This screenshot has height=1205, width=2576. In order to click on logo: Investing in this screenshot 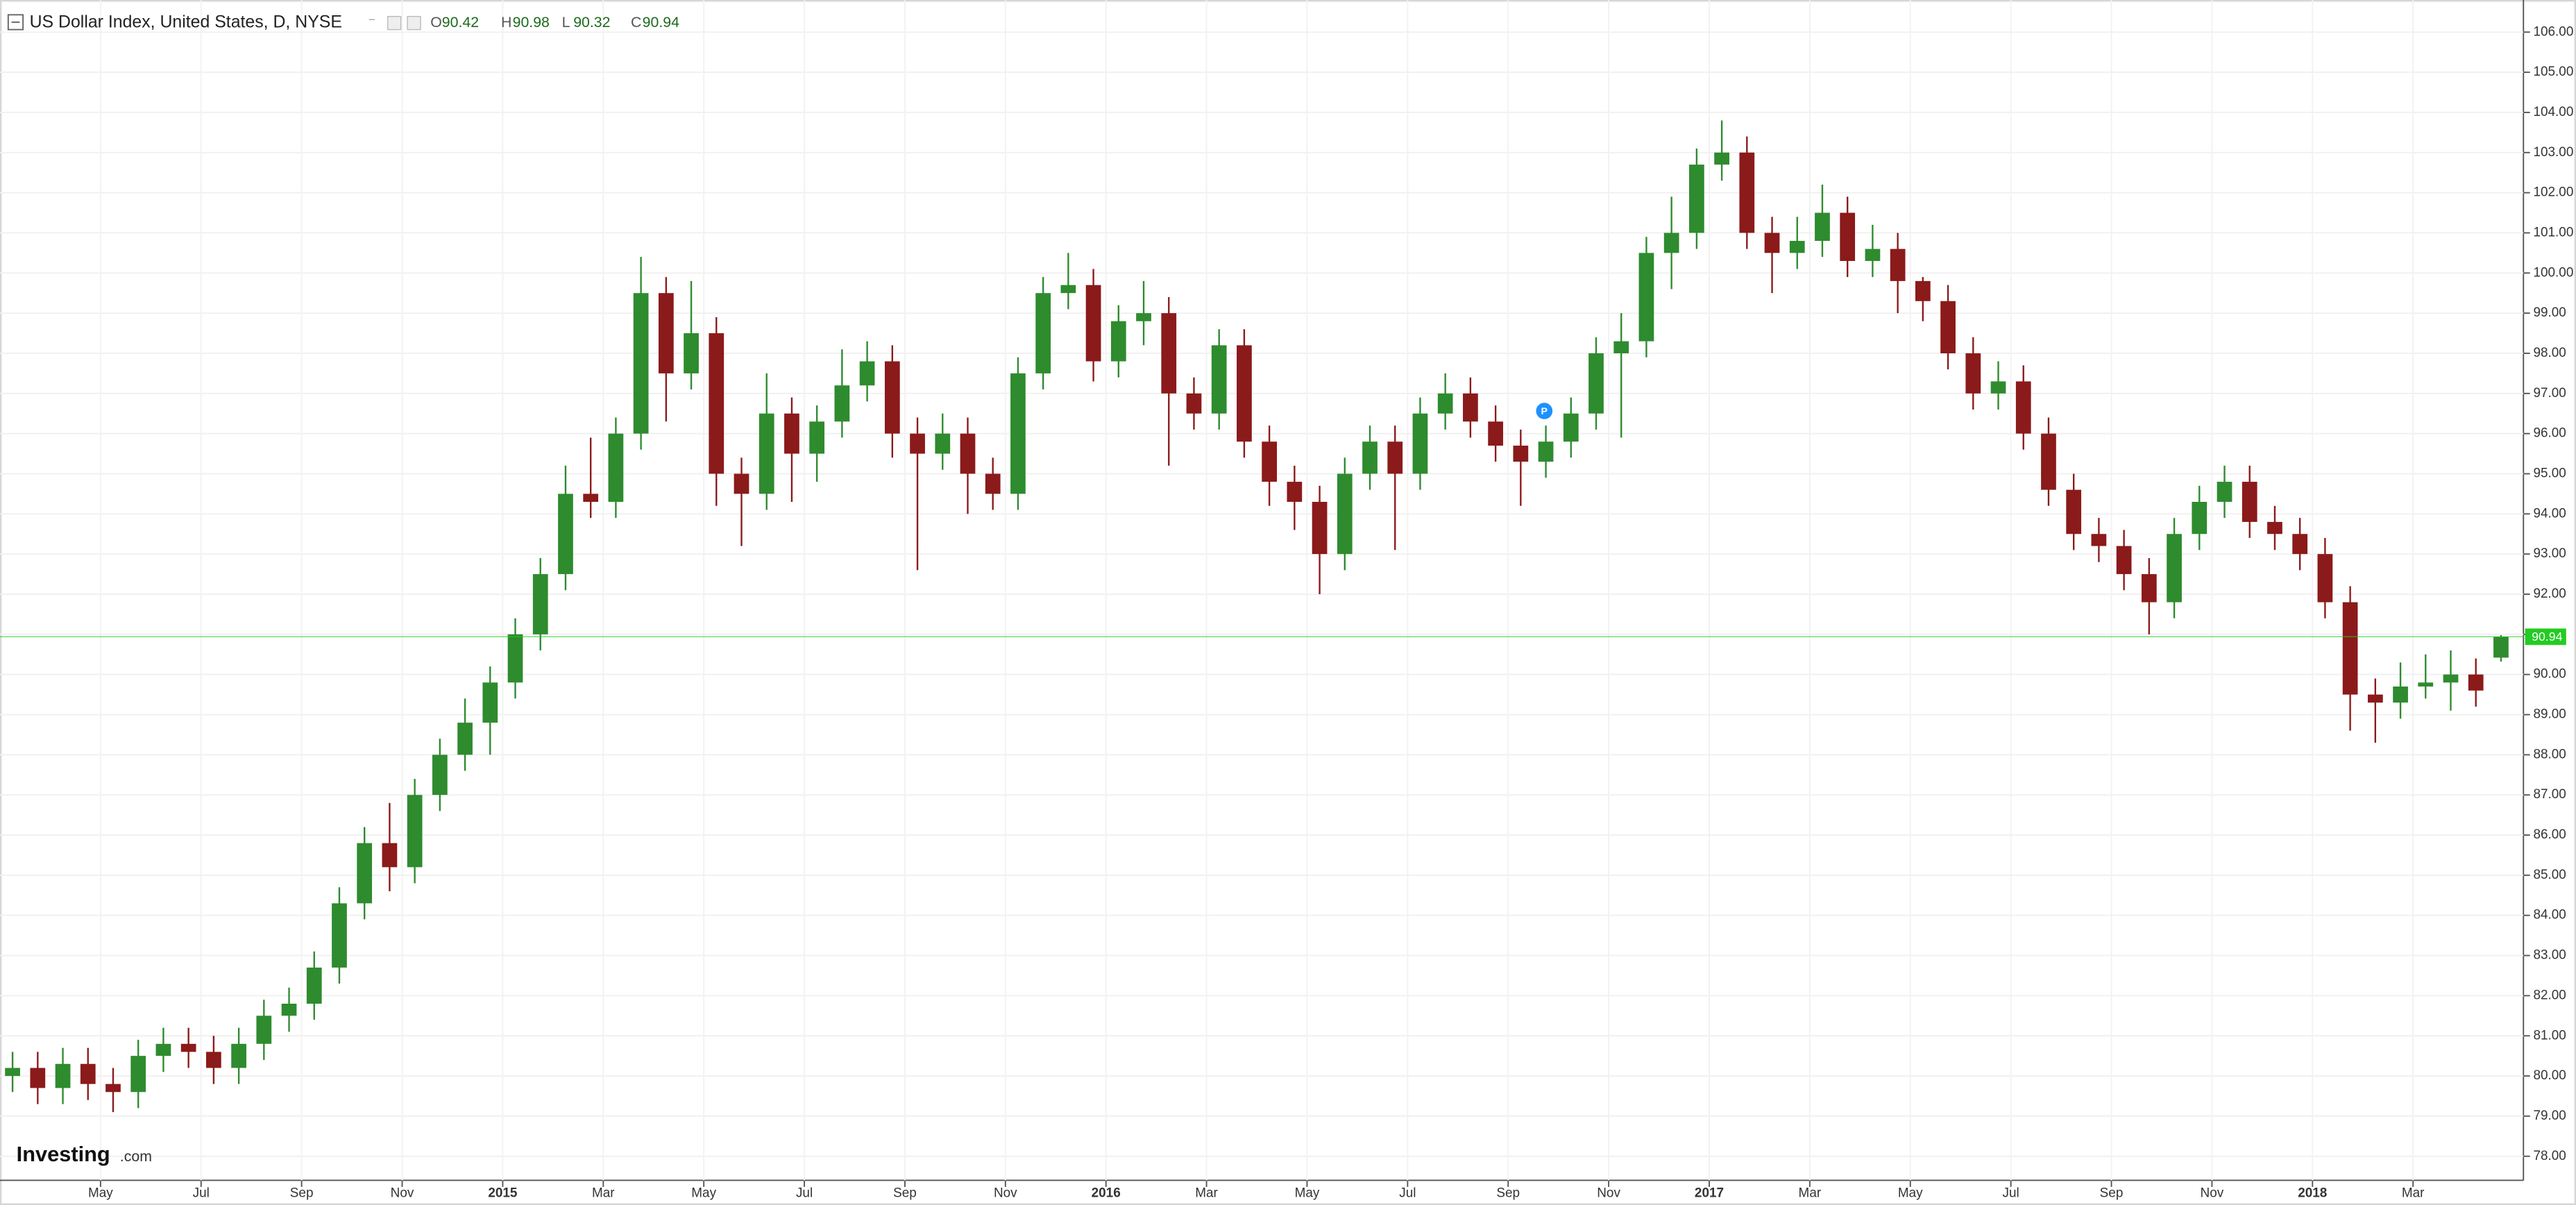, I will do `click(64, 1154)`.